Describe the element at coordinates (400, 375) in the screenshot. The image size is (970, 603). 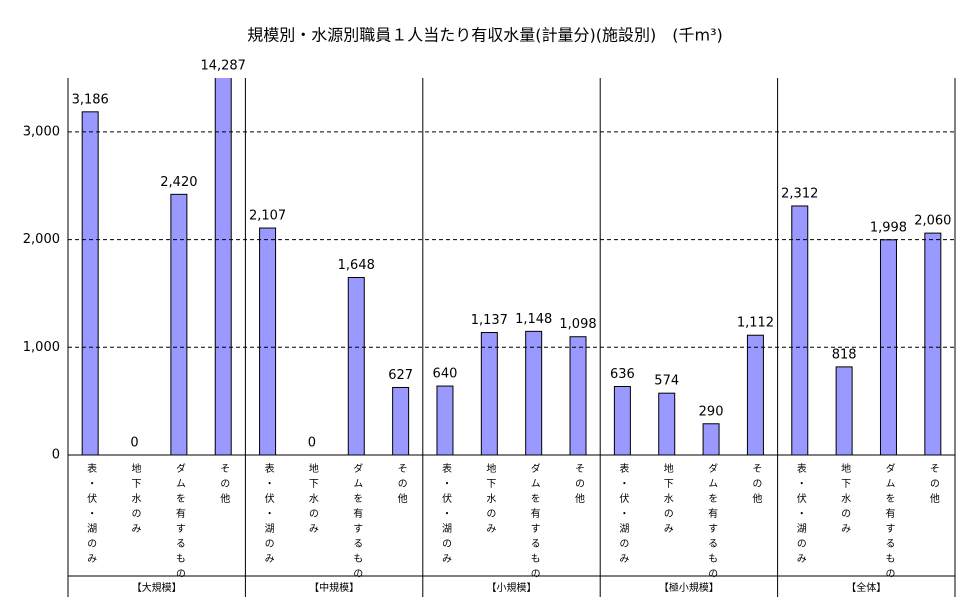
I see `data-label: 627` at that location.